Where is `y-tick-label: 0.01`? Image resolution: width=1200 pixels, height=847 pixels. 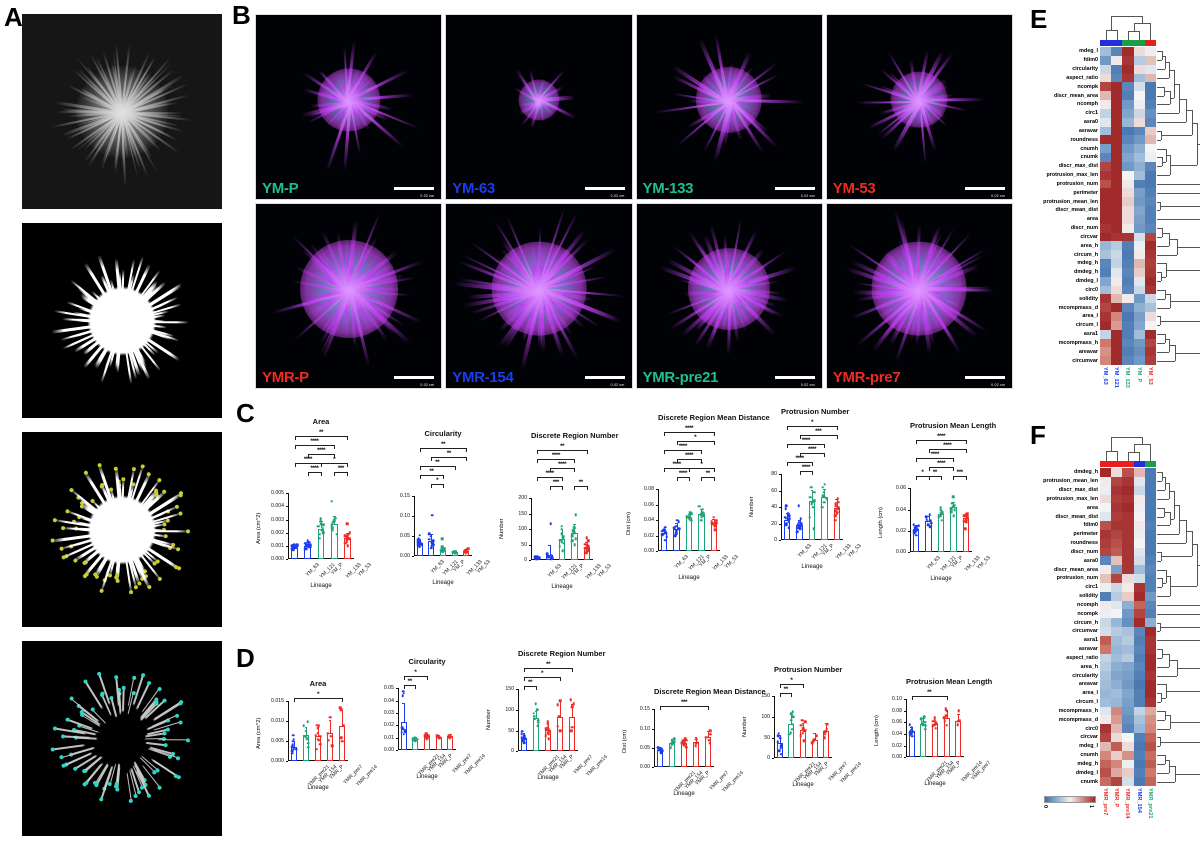
y-tick-label: 0.01 is located at coordinates (388, 737).